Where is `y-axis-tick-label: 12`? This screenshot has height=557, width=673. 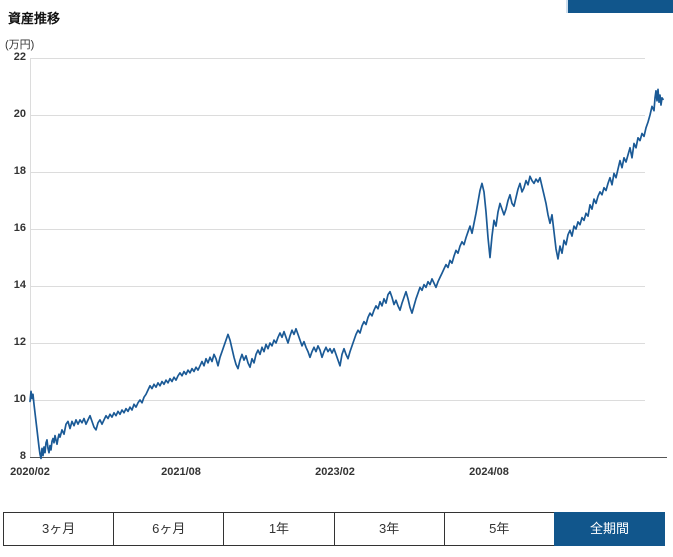
y-axis-tick-label: 12 is located at coordinates (19, 342).